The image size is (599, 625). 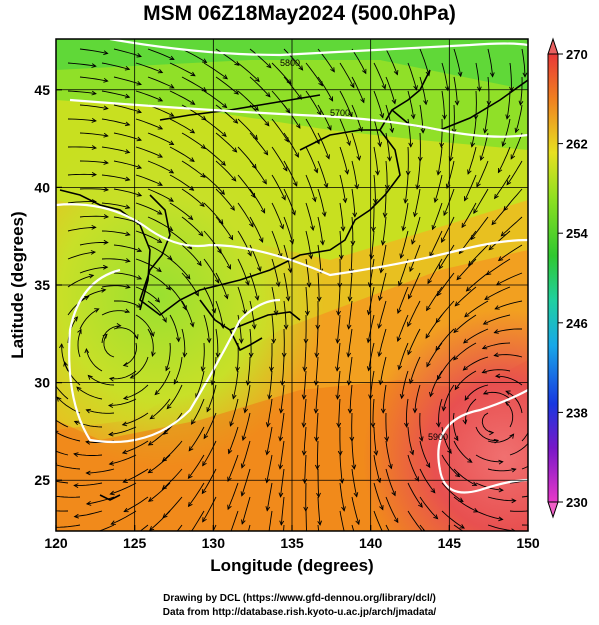 I want to click on x-axis-label: Longitude (degrees), so click(x=292, y=565).